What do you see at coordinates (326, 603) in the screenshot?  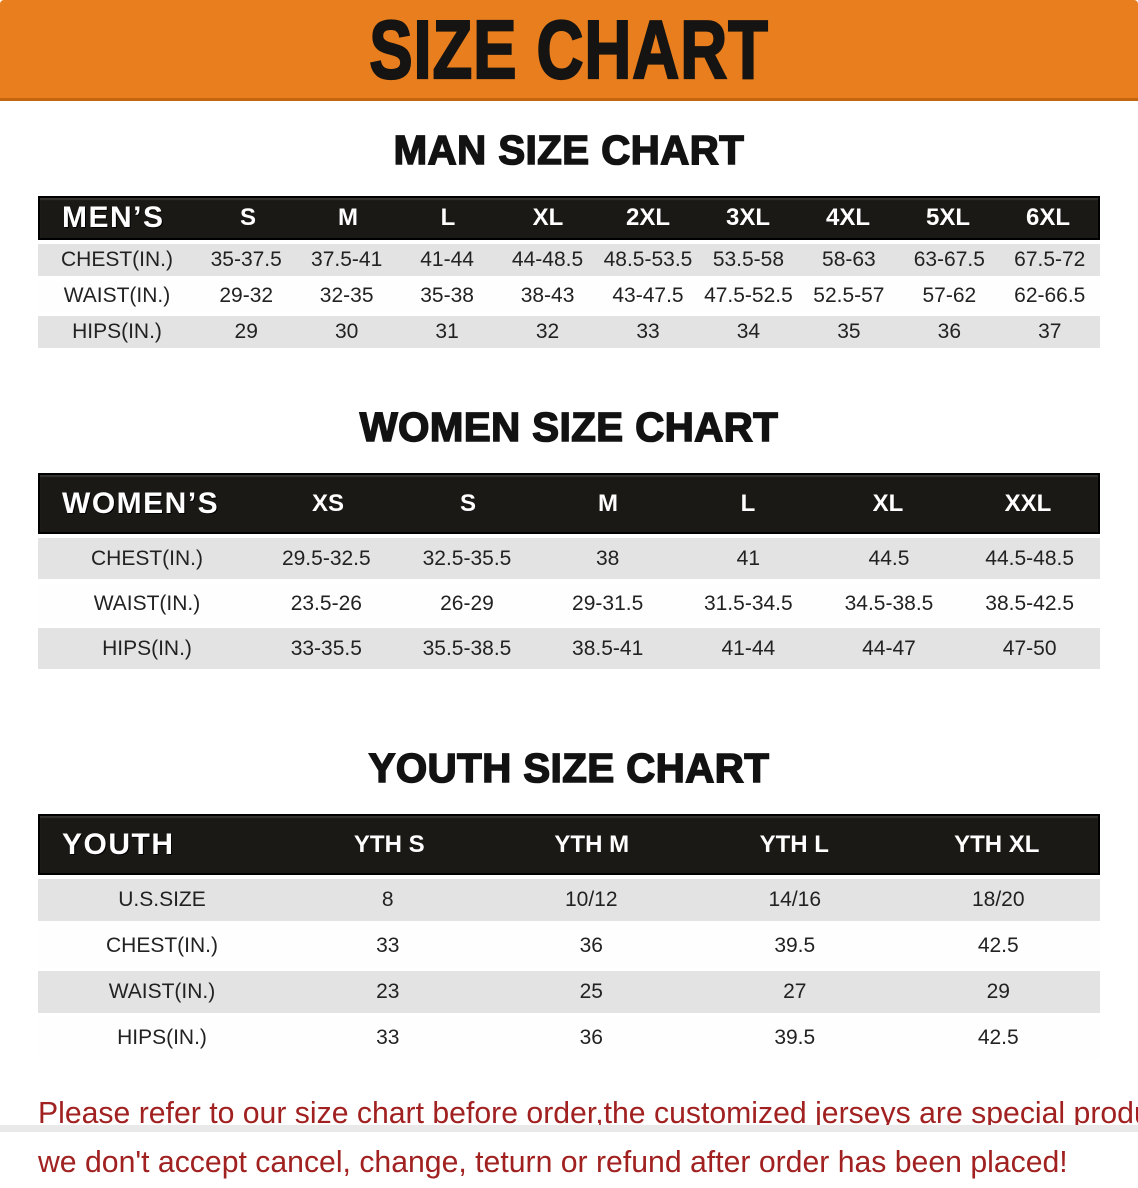 I see `measurement-value-cell: 23.5-26` at bounding box center [326, 603].